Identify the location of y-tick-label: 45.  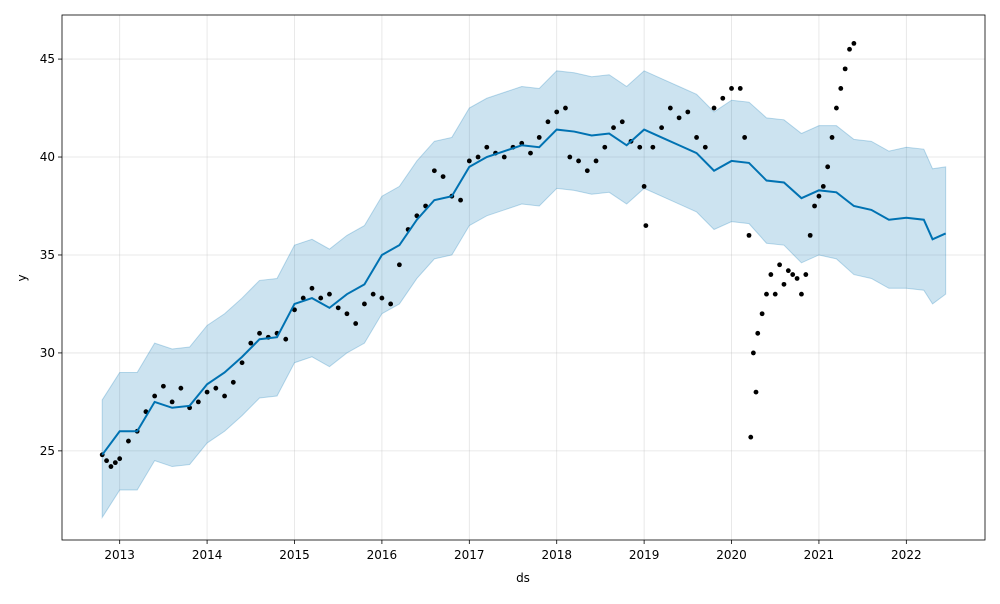
(47, 59).